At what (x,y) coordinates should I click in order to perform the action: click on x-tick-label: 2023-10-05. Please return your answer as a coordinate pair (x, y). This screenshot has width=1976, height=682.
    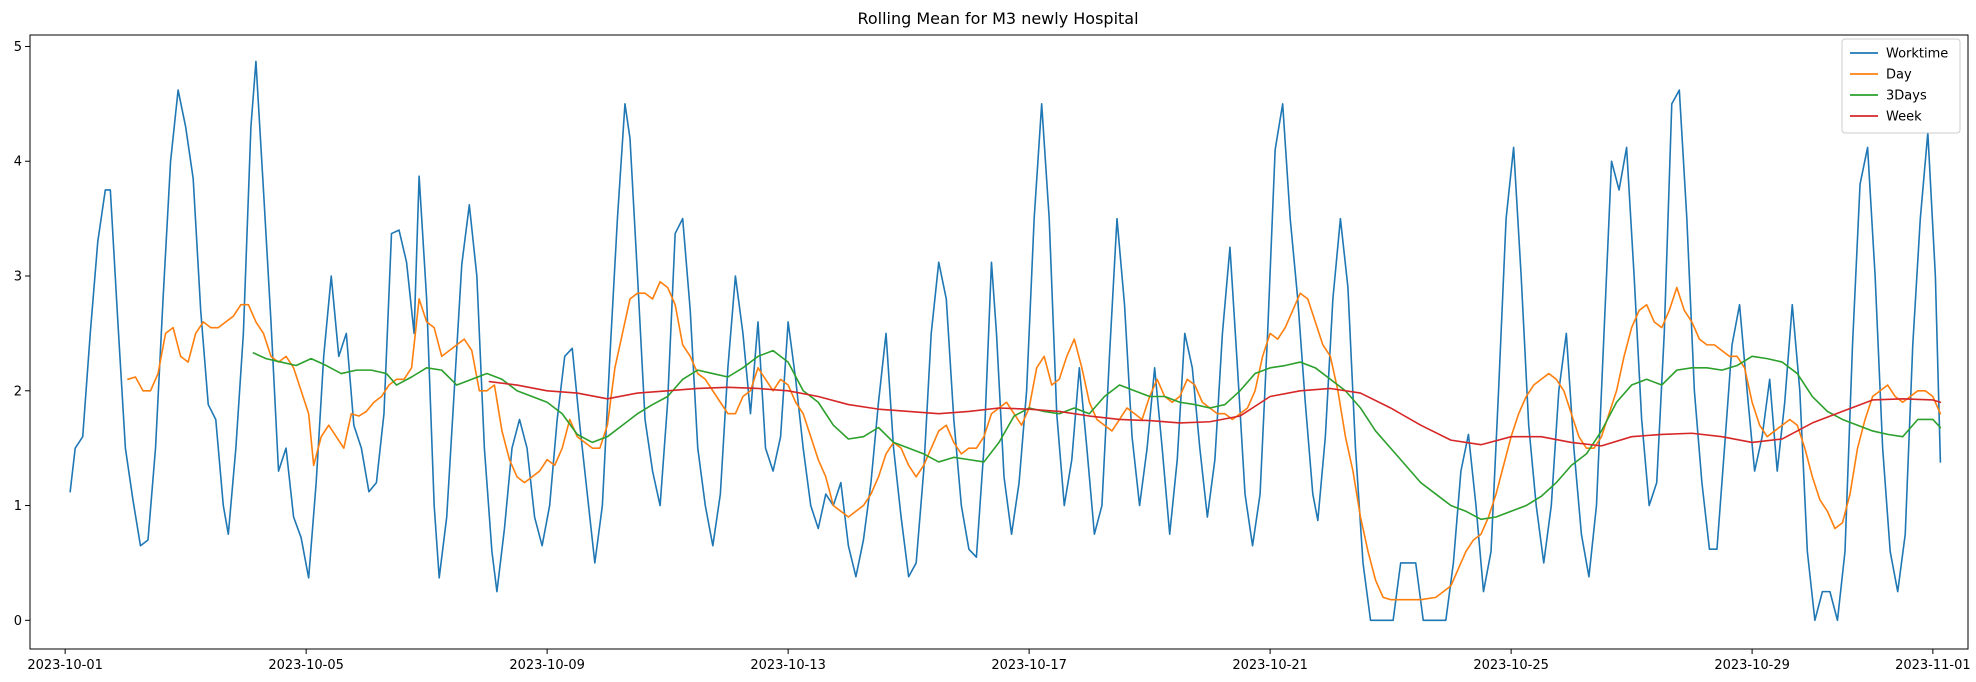
    Looking at the image, I should click on (306, 665).